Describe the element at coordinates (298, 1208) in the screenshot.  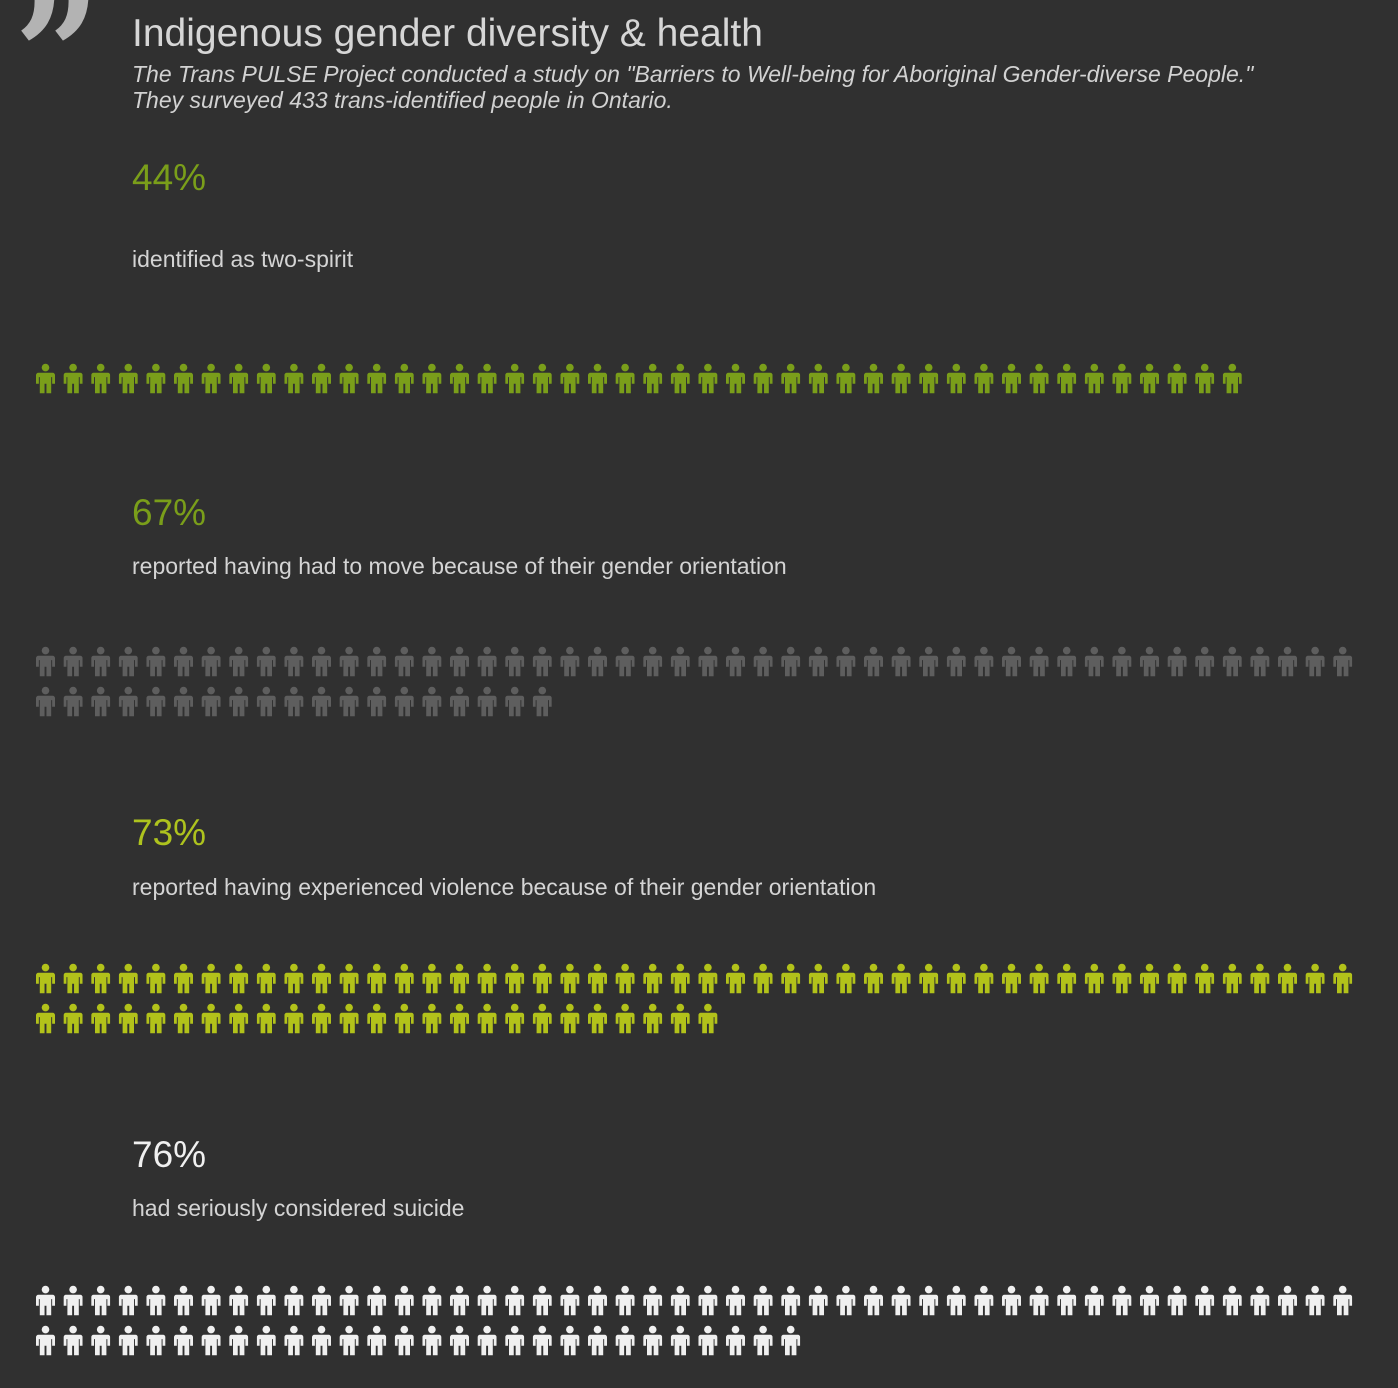
I see `stat-description-4: had seriously considered suicide` at that location.